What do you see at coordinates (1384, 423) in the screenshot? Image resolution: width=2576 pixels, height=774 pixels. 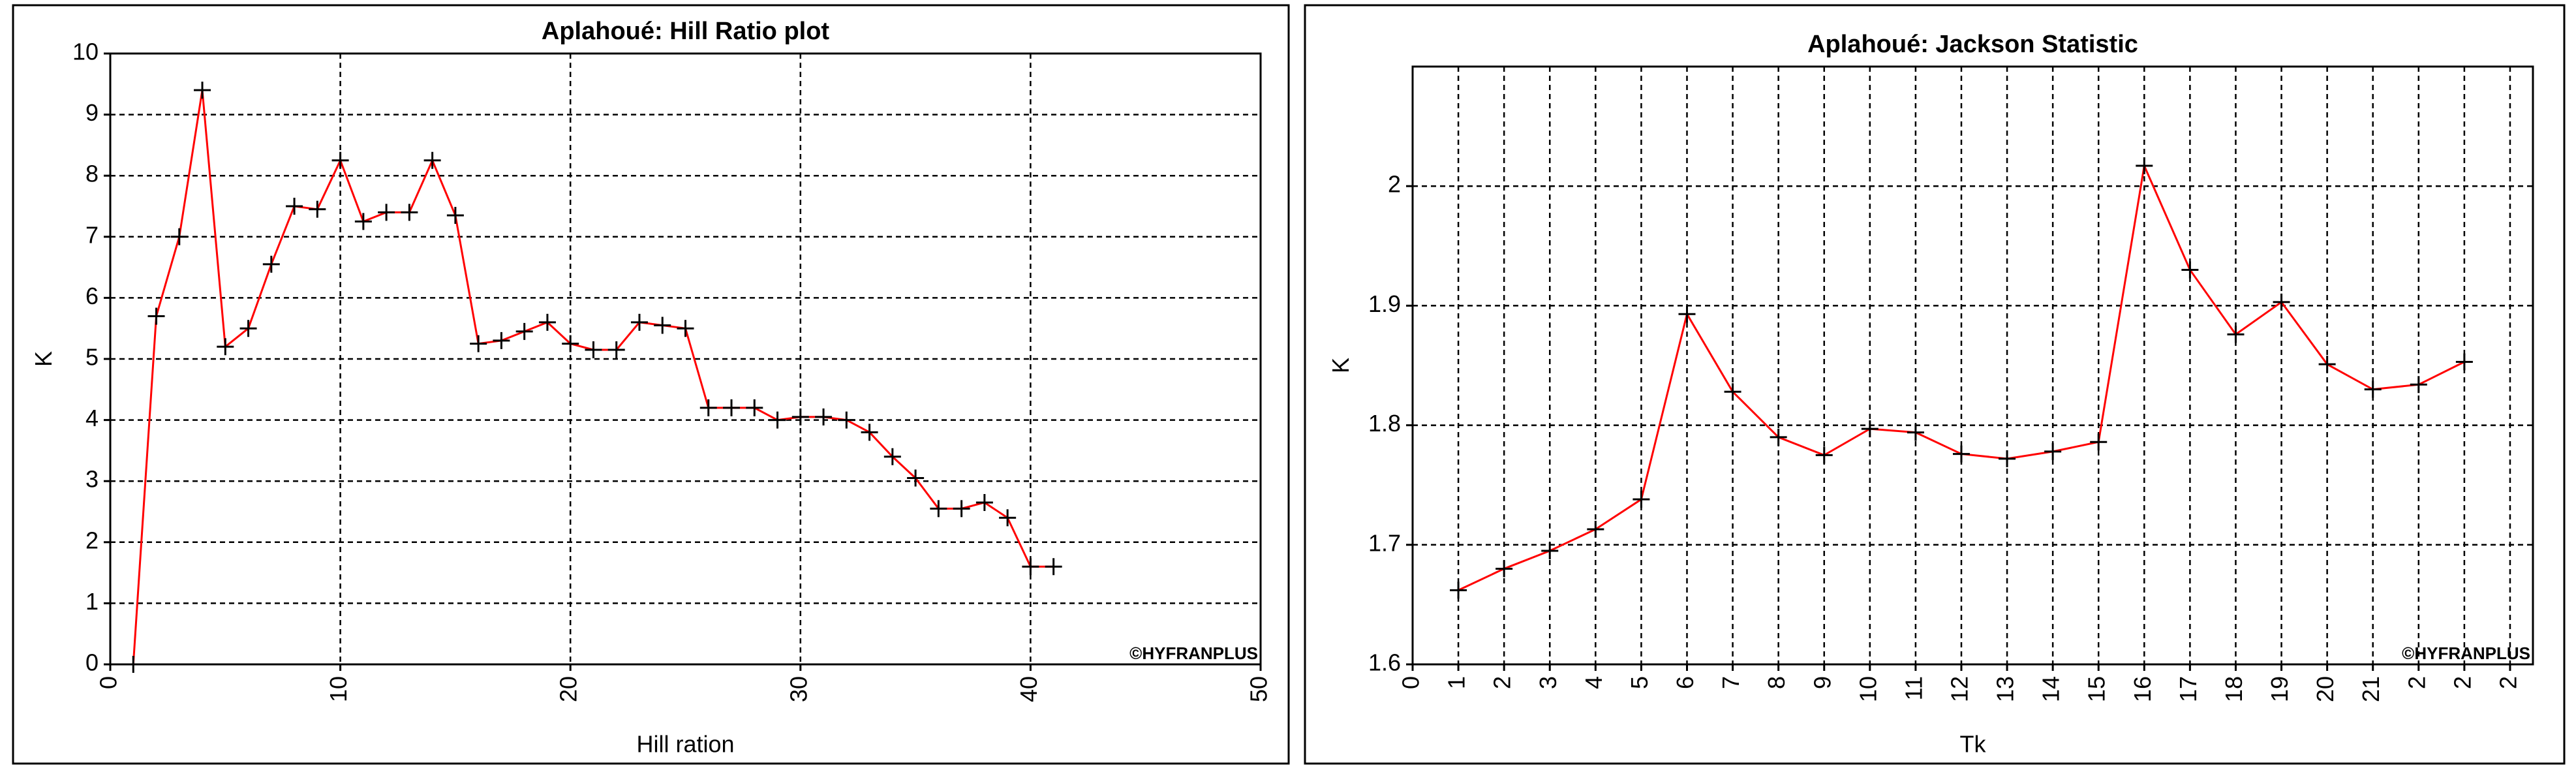 I see `y-tick-label: 1.8` at bounding box center [1384, 423].